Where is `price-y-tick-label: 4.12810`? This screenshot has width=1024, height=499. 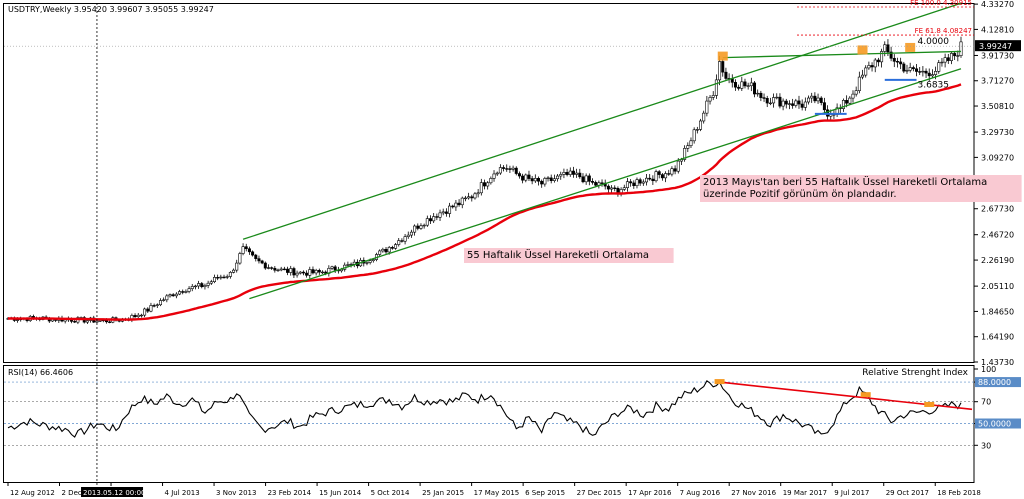
price-y-tick-label: 4.12810 is located at coordinates (997, 29).